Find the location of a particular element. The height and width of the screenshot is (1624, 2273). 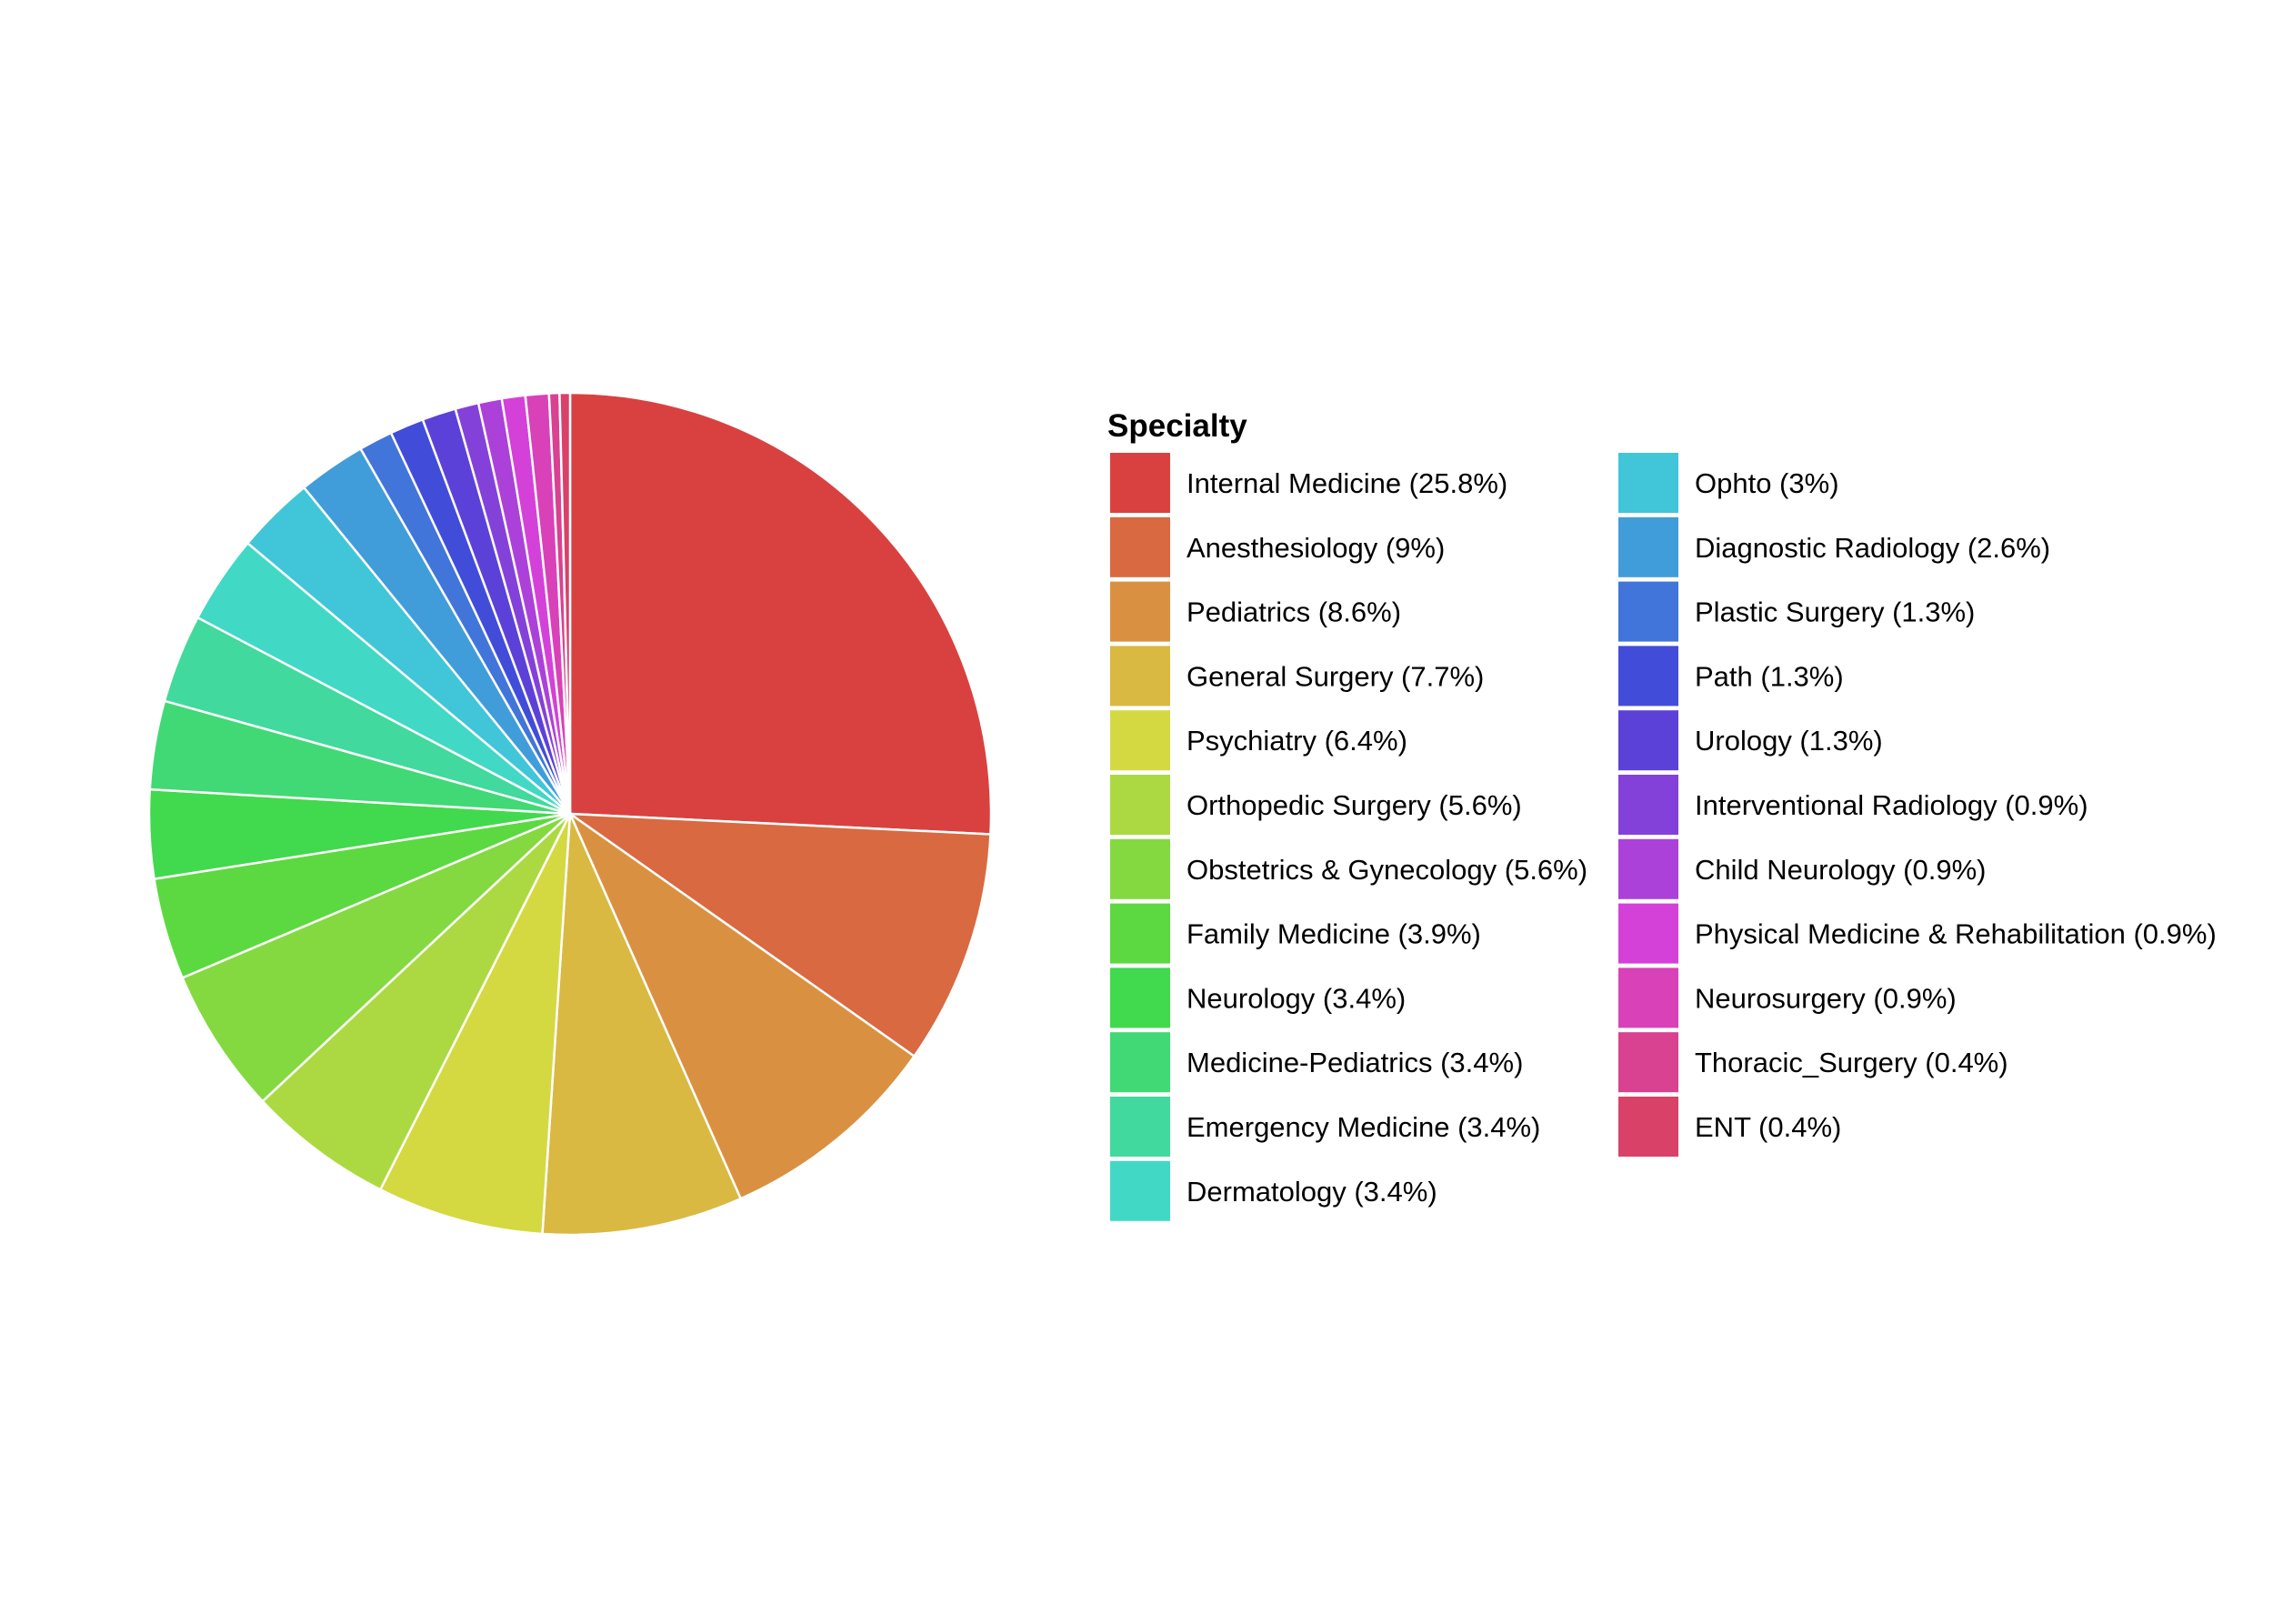

legend-label: Obstetrics & Gynecology (5.6%) is located at coordinates (1387, 870).